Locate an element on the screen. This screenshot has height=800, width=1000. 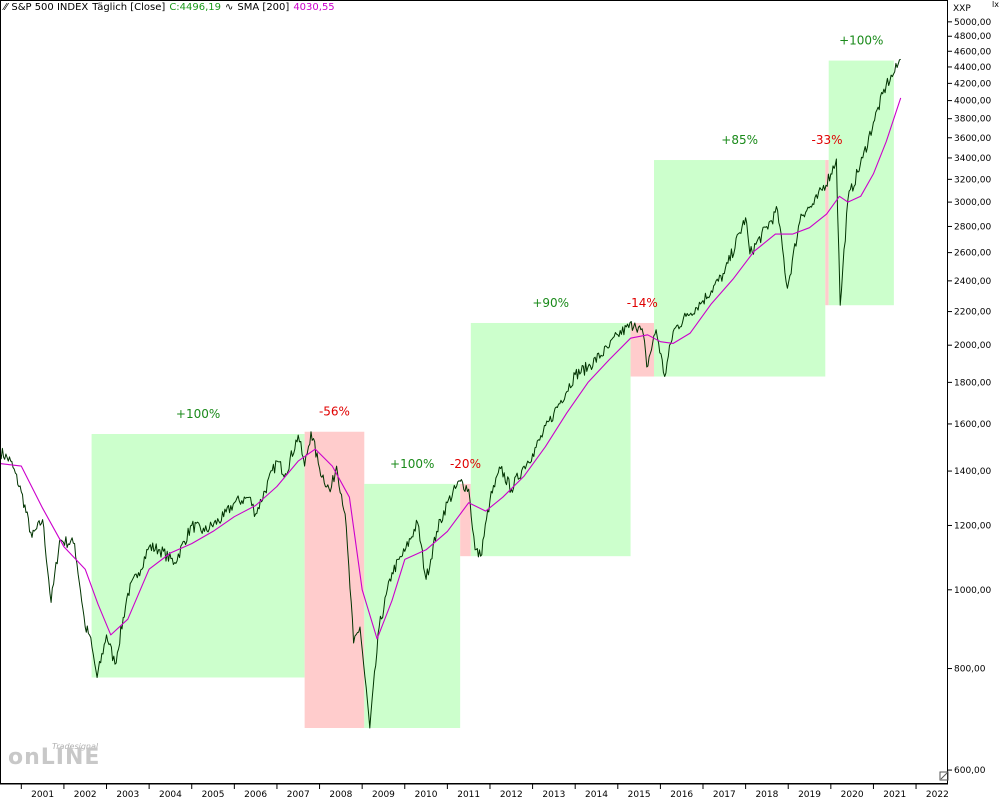
rally-label-3: +100% is located at coordinates (412, 464).